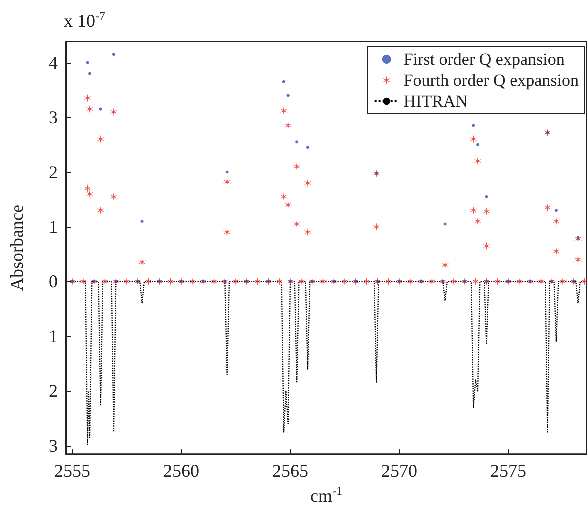 This screenshot has width=587, height=510. Describe the element at coordinates (508, 471) in the screenshot. I see `x-tick-label: 2575` at that location.